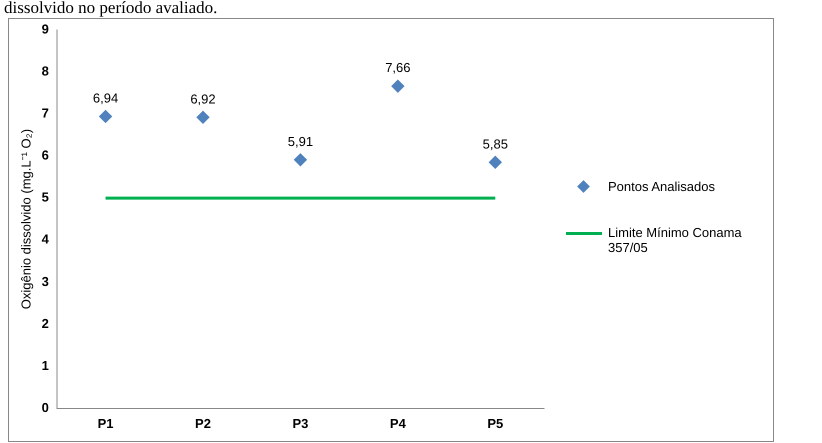 This screenshot has width=822, height=443. I want to click on data-label: 5,85, so click(495, 144).